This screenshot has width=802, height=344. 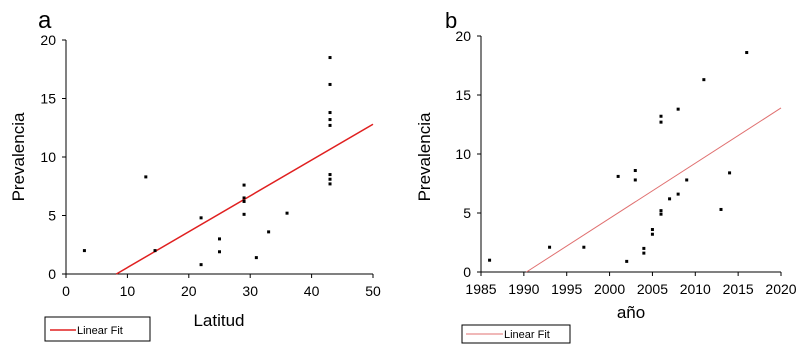 I want to click on panel-a-label: a, so click(x=45, y=20).